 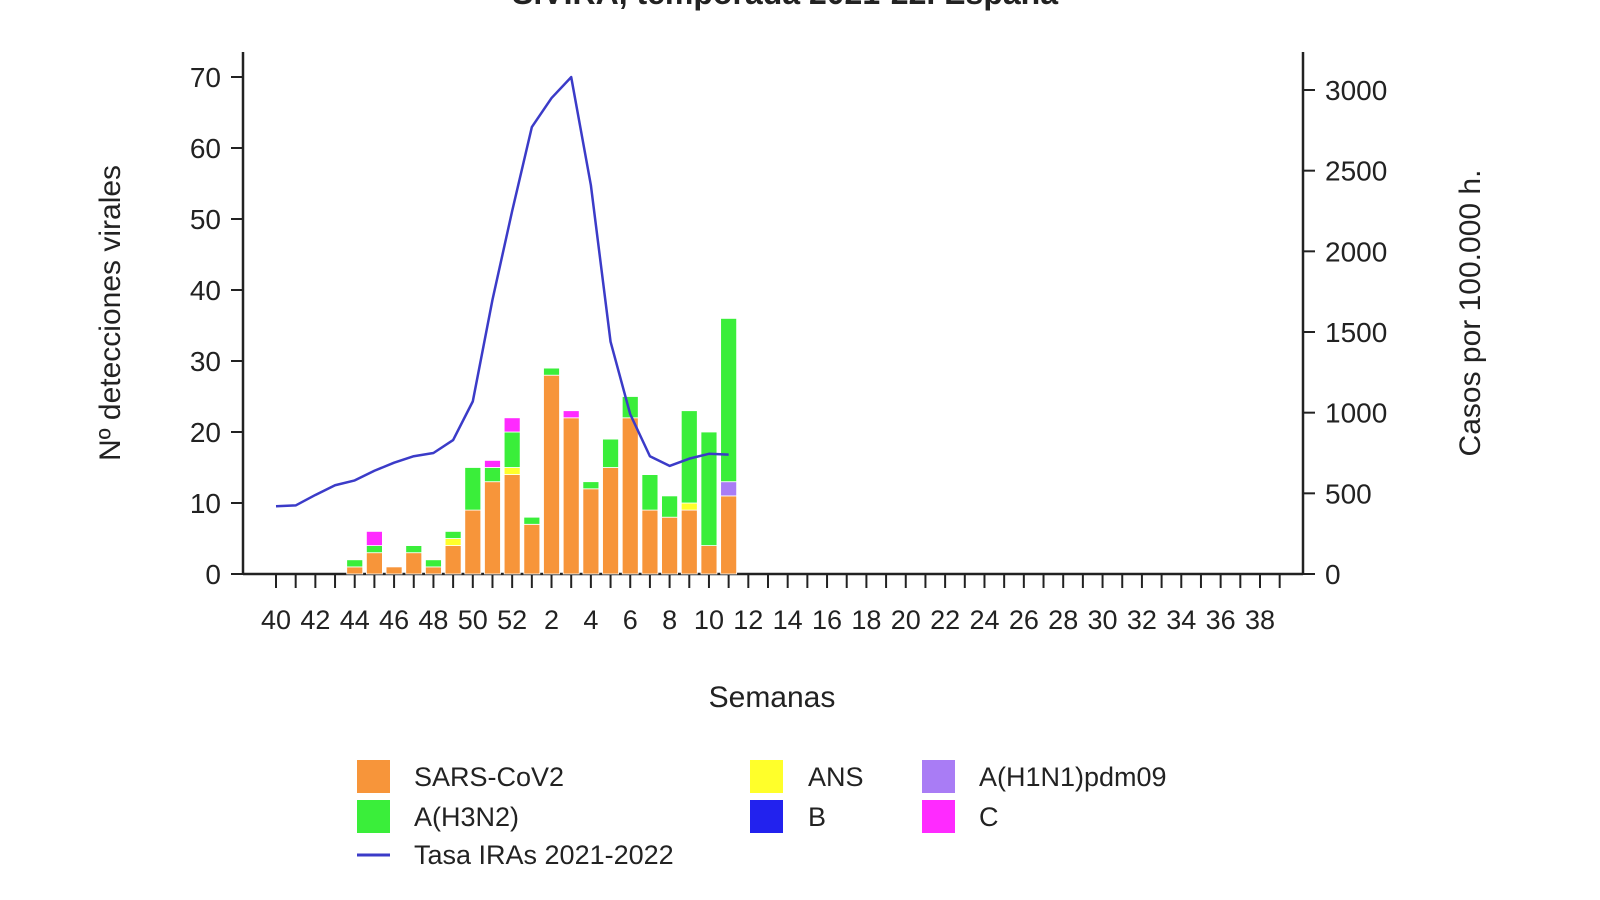 I want to click on legend-label: A(H1N1)pdm09, so click(x=1073, y=777).